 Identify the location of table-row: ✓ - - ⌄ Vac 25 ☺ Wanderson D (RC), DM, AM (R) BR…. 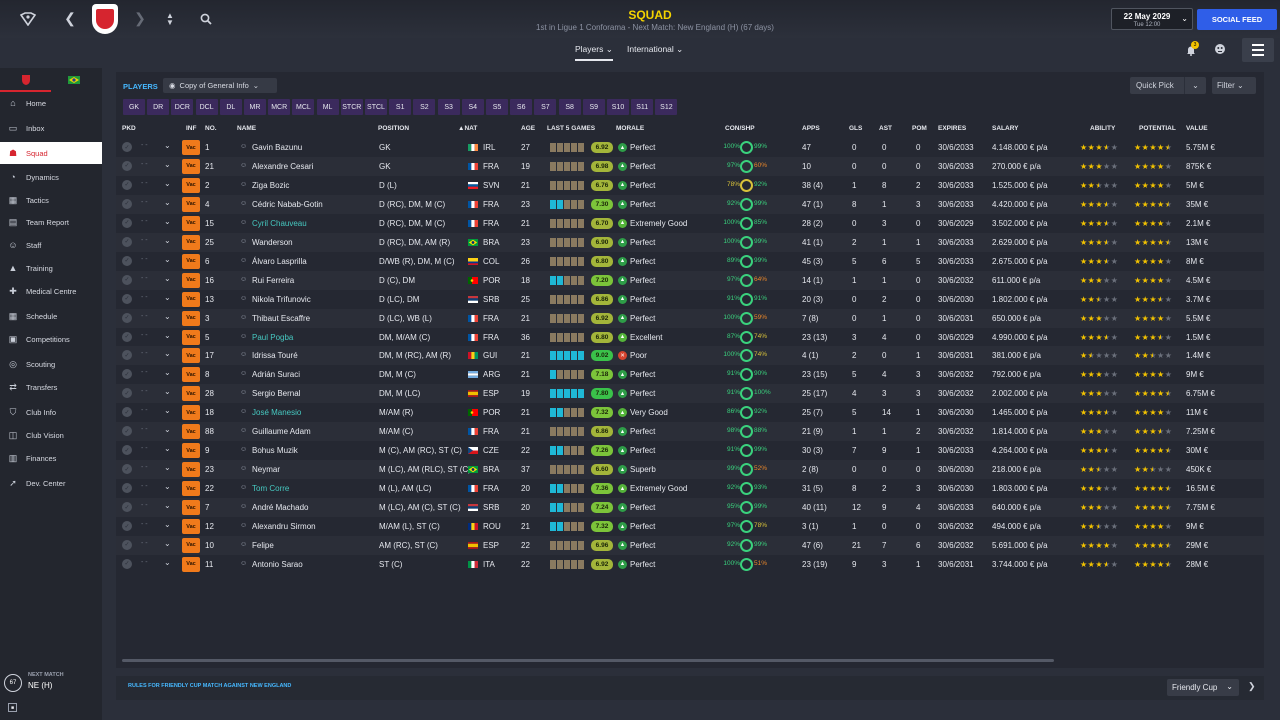
(690, 242).